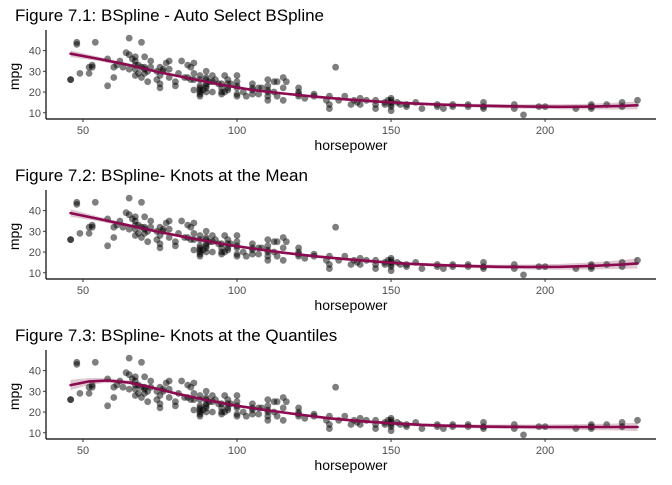 Image resolution: width=672 pixels, height=485 pixels. I want to click on scatter-points, so click(354, 76).